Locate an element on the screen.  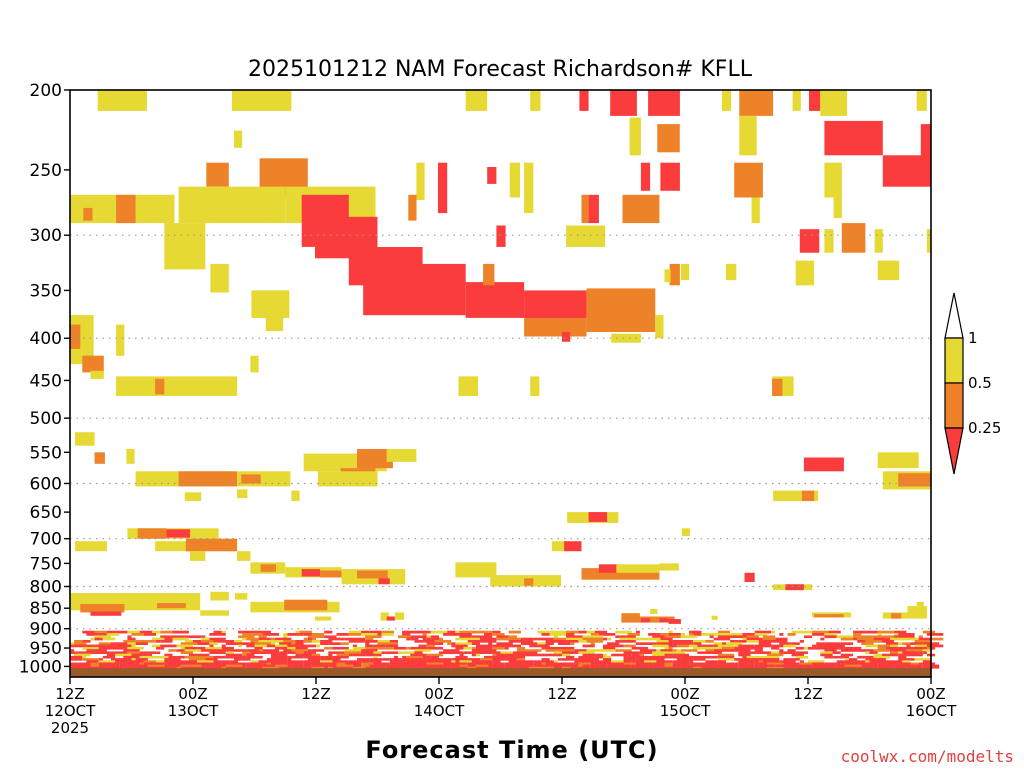
x-tick-label: 00Z is located at coordinates (684, 694).